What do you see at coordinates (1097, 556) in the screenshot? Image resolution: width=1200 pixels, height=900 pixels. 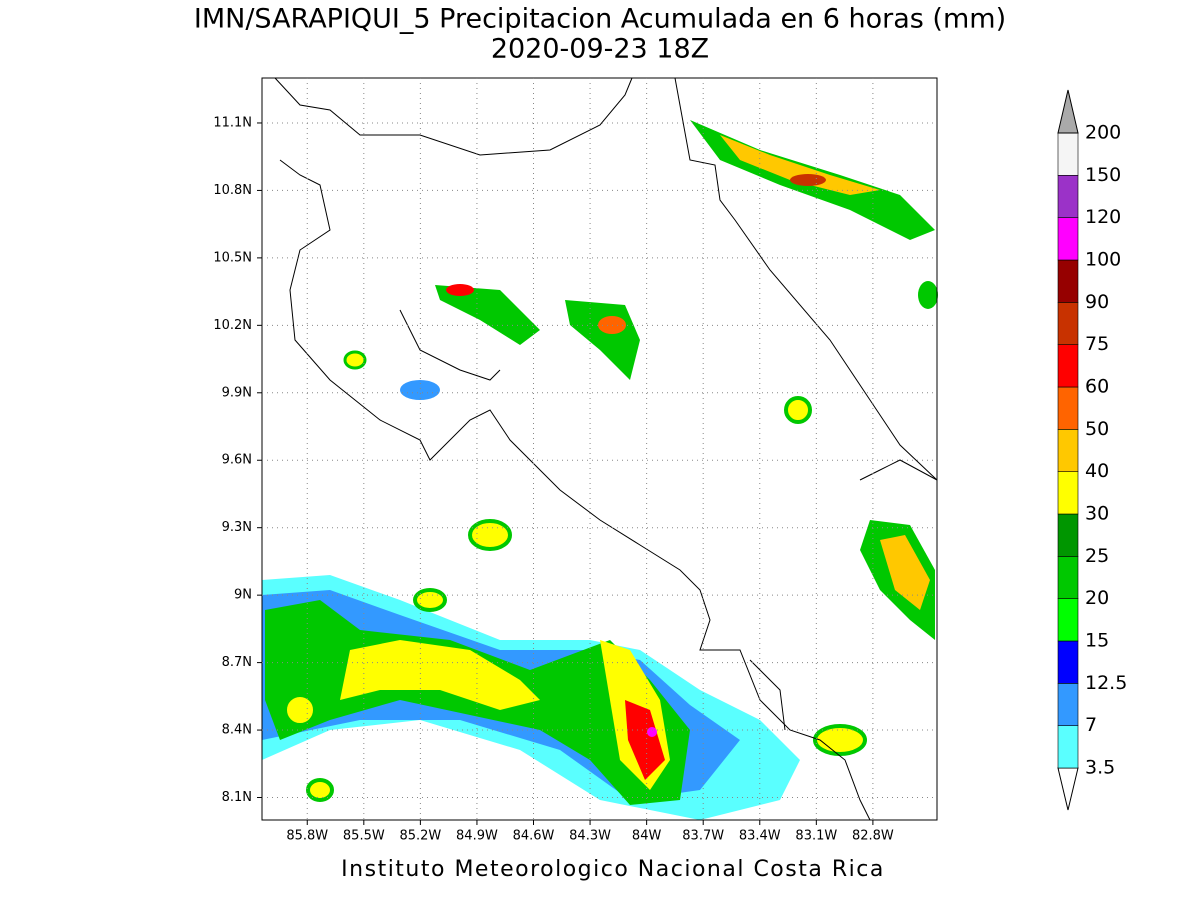 I see `colorbar-label: 25` at bounding box center [1097, 556].